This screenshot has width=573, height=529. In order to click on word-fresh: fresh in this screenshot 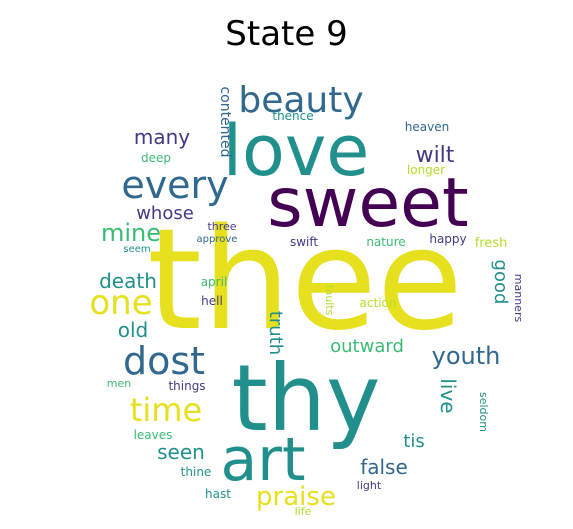, I will do `click(491, 243)`.